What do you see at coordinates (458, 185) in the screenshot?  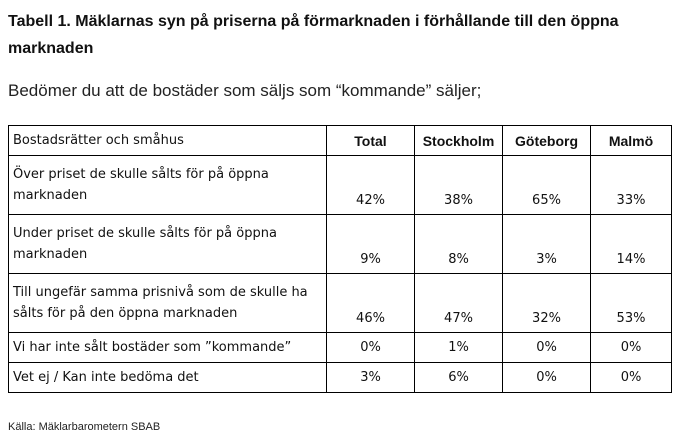 I see `cell-stockholm: 38%` at bounding box center [458, 185].